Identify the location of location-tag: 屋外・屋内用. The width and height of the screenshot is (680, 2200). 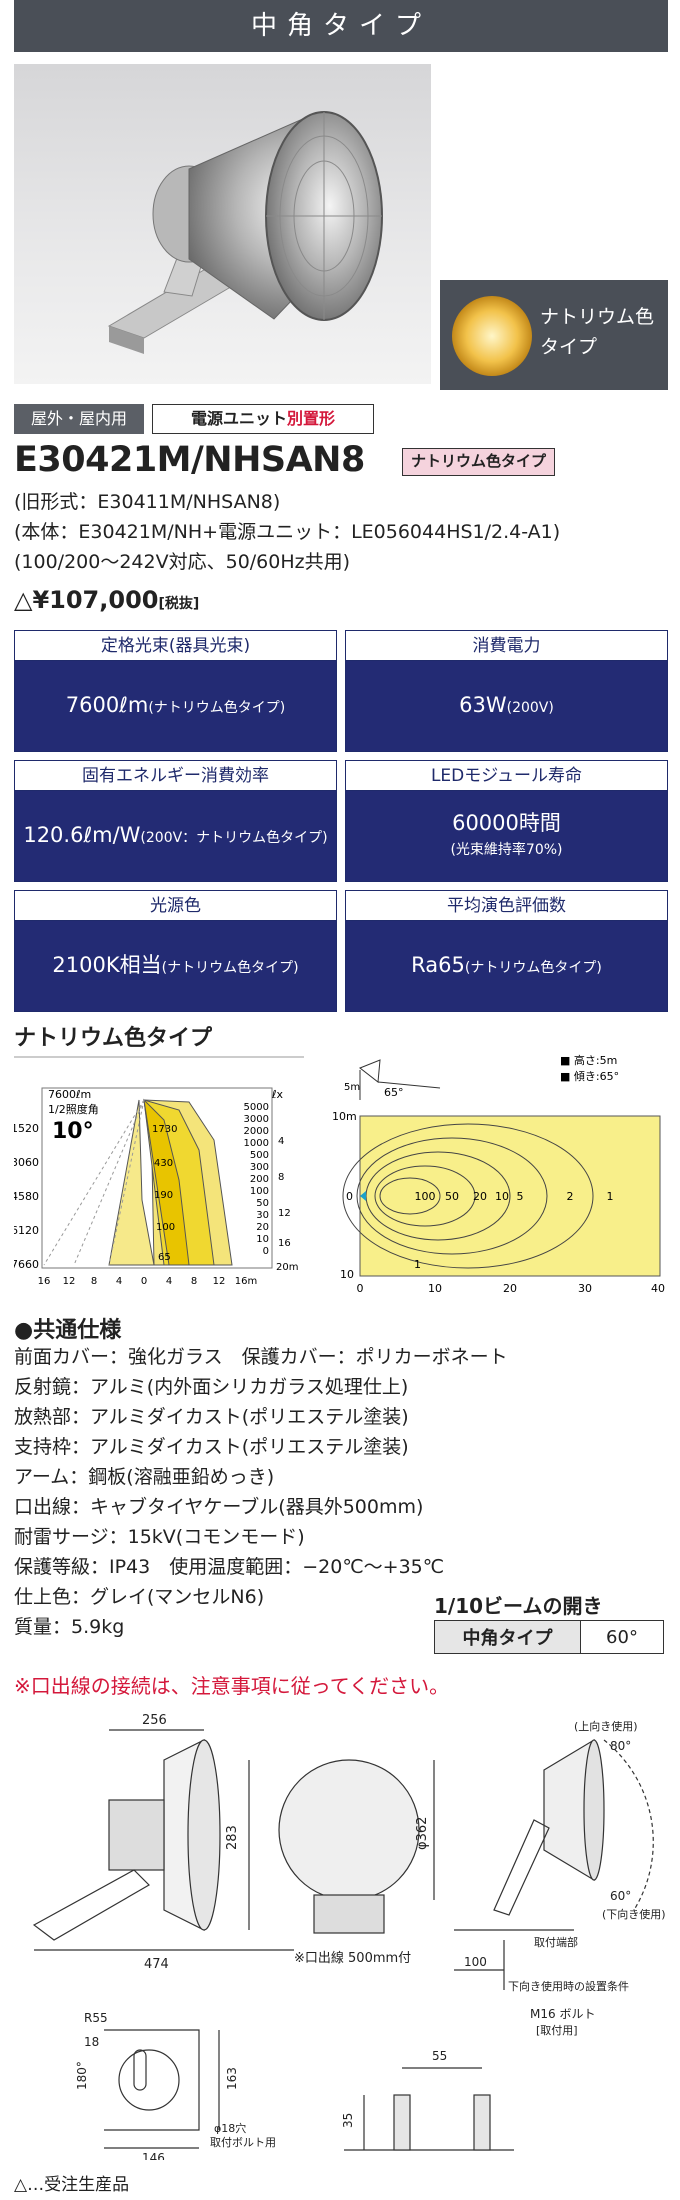
(79, 419).